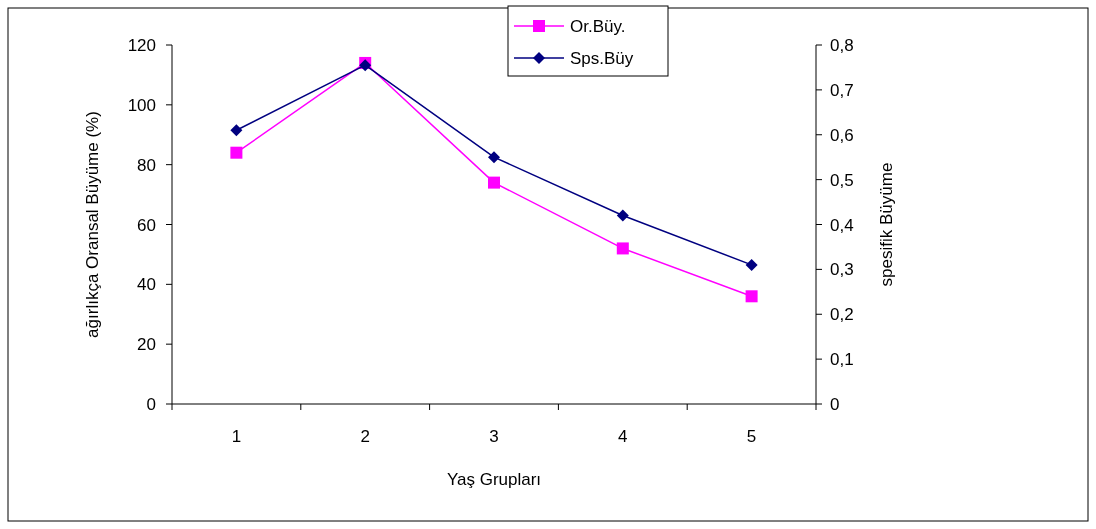 This screenshot has width=1096, height=529. What do you see at coordinates (842, 360) in the screenshot?
I see `y2-tick-label: 0,1` at bounding box center [842, 360].